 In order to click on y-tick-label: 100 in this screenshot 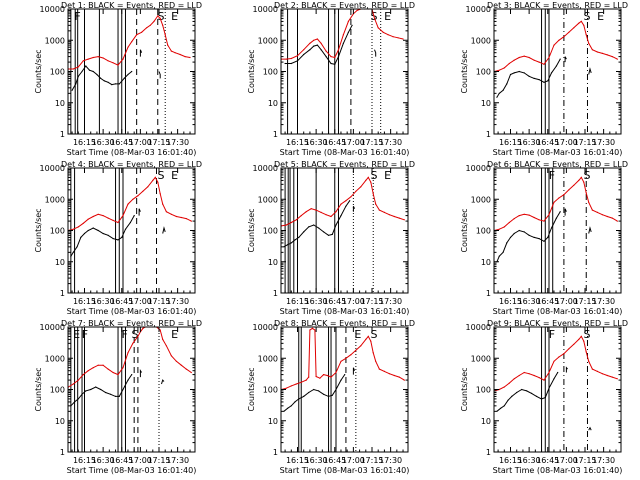, I will do `click(57, 72)`.